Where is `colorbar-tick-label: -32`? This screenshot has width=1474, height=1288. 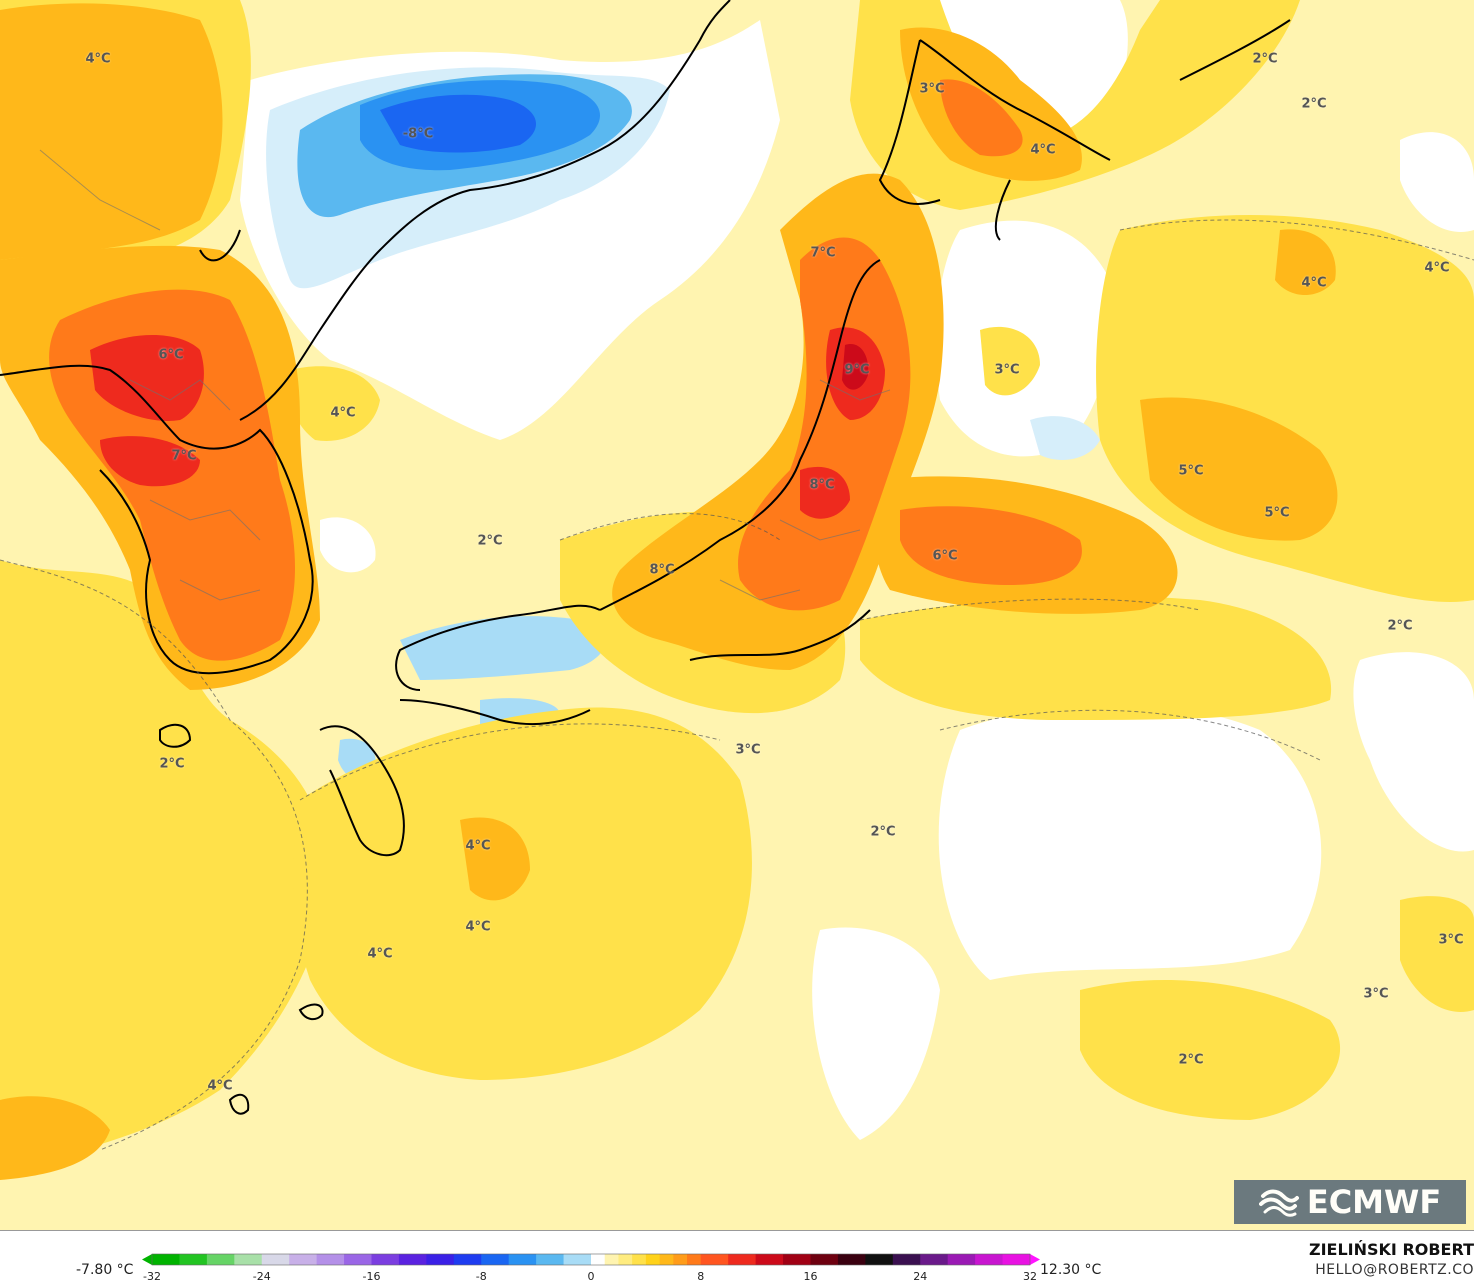 colorbar-tick-label: -32 is located at coordinates (152, 1276).